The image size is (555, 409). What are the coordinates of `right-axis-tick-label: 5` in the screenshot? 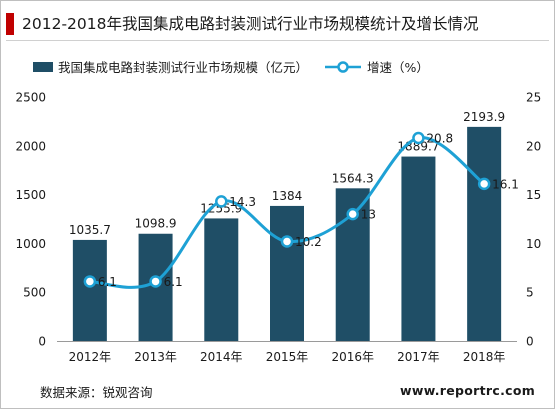 It's located at (530, 293).